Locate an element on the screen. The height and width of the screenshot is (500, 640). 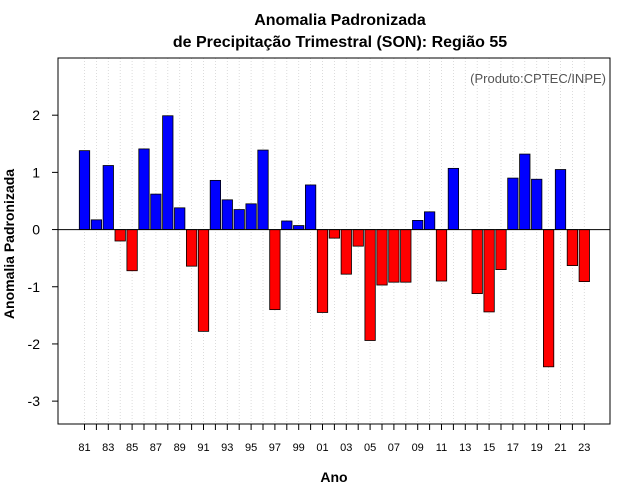
chart-title: Anomalia Padronizada is located at coordinates (340, 20).